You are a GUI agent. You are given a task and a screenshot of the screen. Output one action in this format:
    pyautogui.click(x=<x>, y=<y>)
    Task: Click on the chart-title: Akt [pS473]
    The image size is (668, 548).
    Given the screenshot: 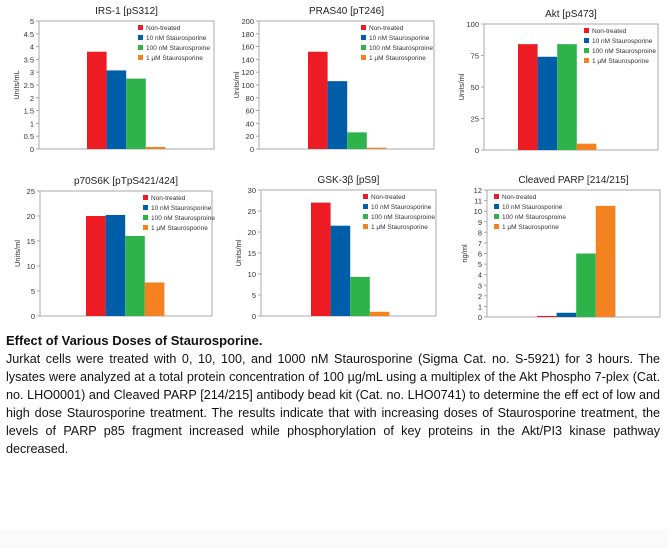 What is the action you would take?
    pyautogui.click(x=571, y=14)
    